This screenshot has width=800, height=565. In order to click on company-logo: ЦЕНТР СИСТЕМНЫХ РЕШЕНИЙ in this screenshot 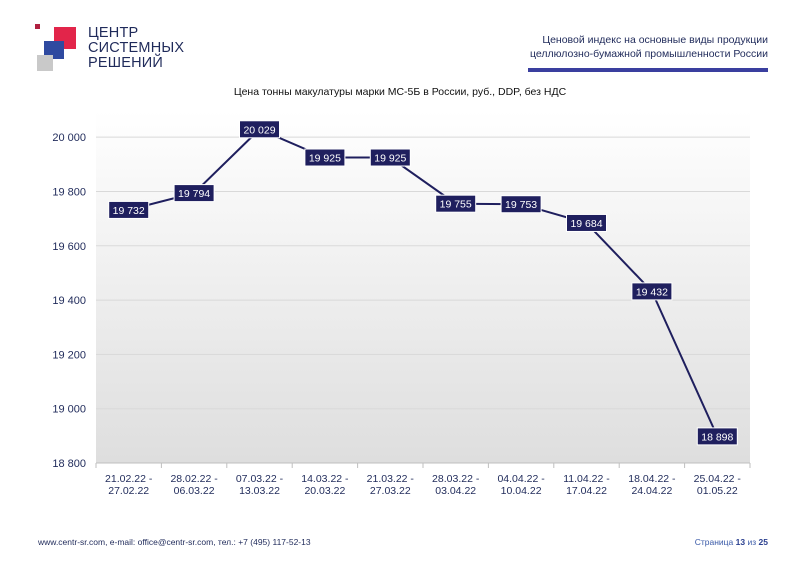, I will do `click(110, 52)`.